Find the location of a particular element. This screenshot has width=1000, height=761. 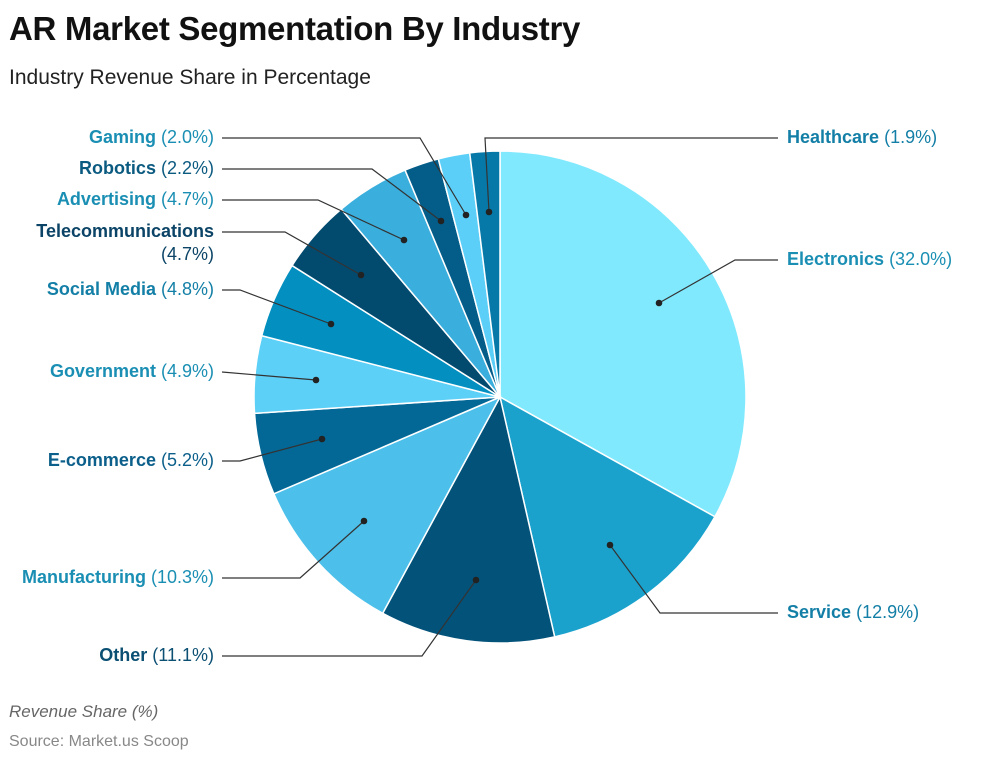

pie-slice-healthcare is located at coordinates (484, 274).